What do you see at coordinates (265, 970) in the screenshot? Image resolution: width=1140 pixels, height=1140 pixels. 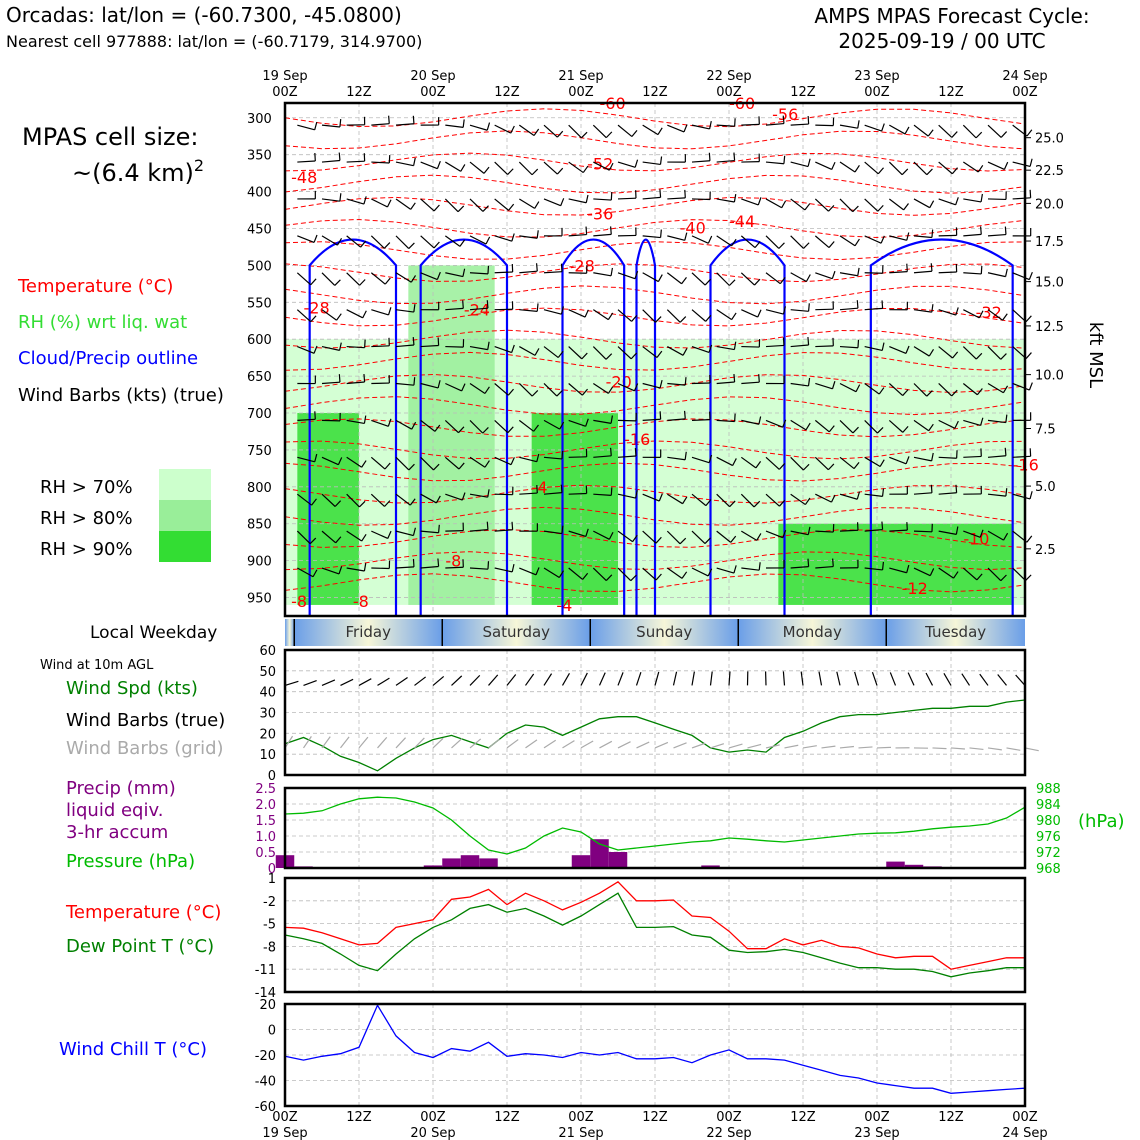 I see `tpanel-ytick-label: -11` at bounding box center [265, 970].